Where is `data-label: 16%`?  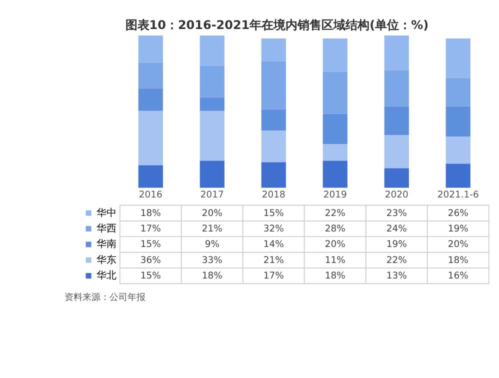 data-label: 16% is located at coordinates (458, 276).